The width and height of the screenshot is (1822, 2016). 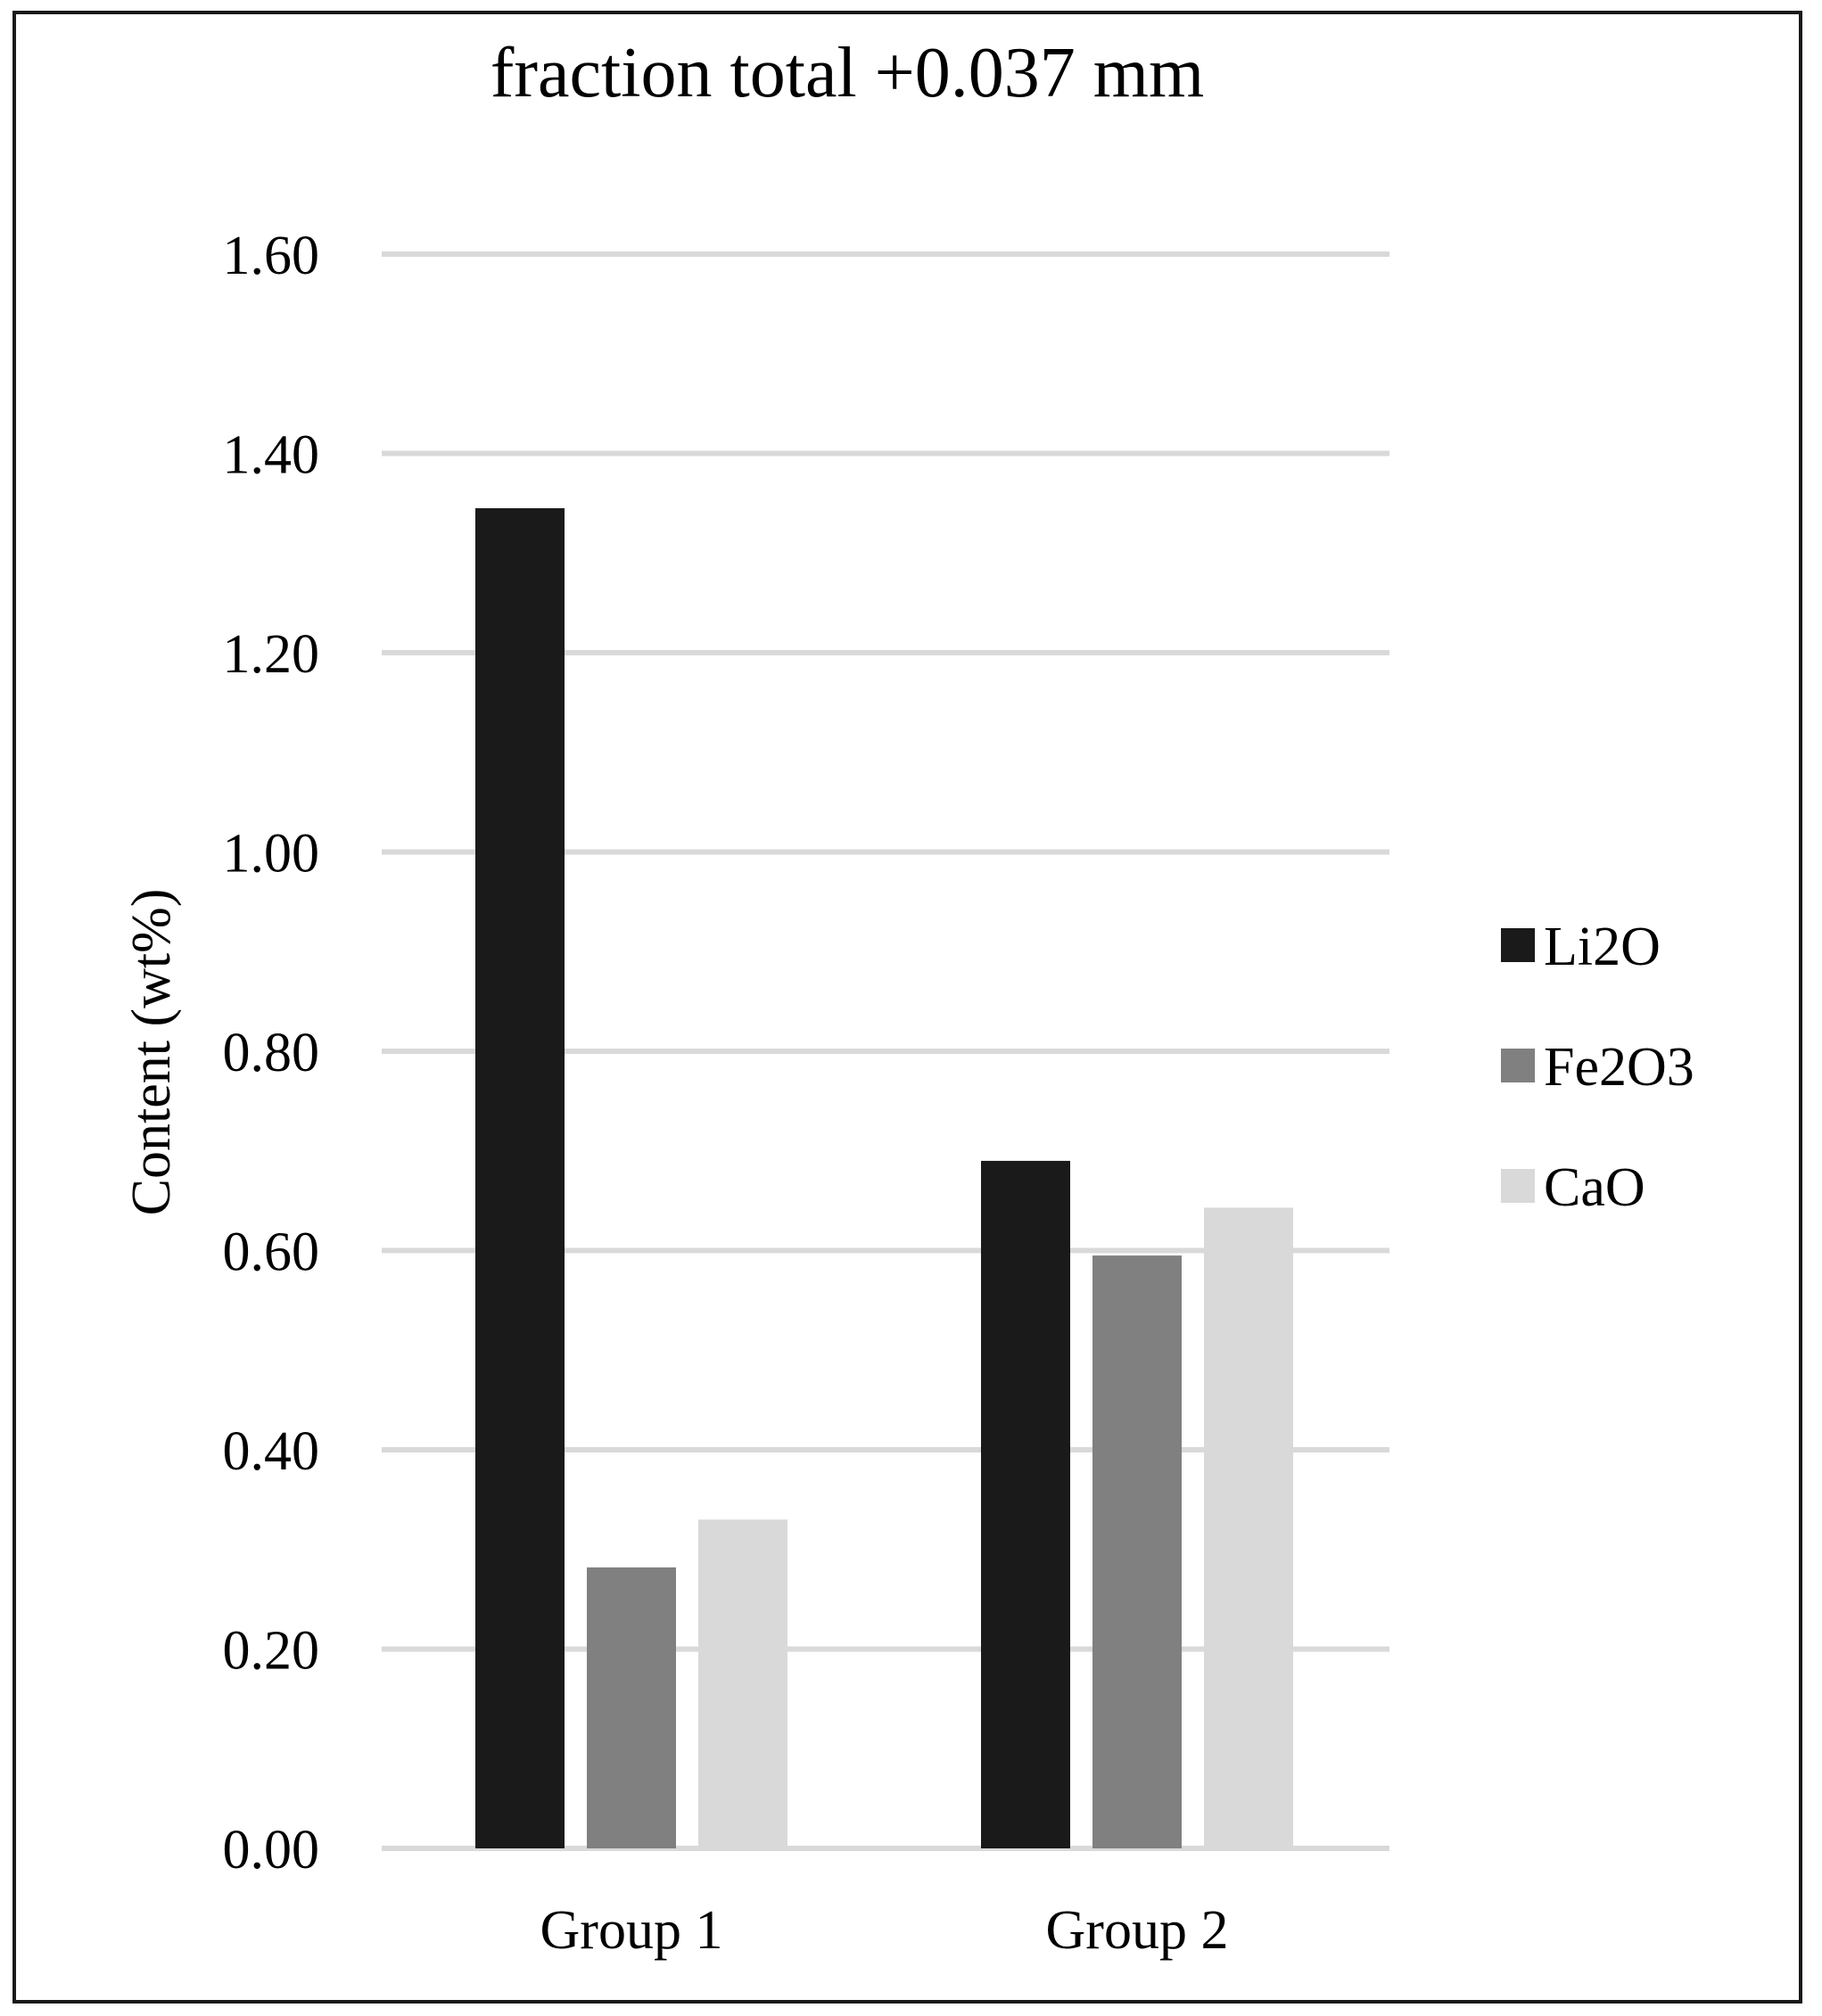 What do you see at coordinates (271, 1850) in the screenshot?
I see `y-tick-label: 0.00` at bounding box center [271, 1850].